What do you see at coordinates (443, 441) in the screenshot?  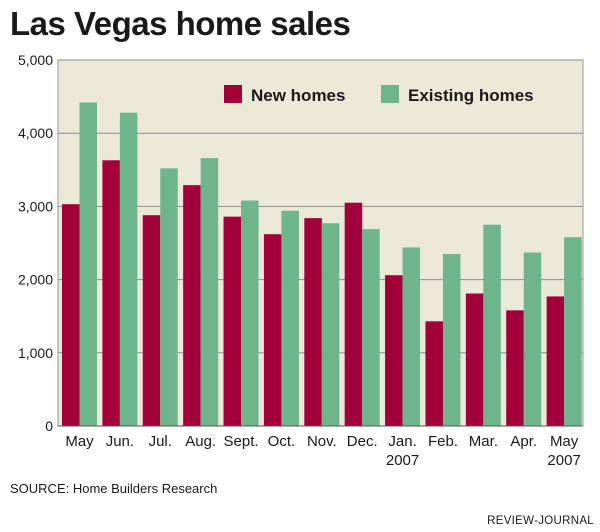 I see `x-tick-label: Feb.` at bounding box center [443, 441].